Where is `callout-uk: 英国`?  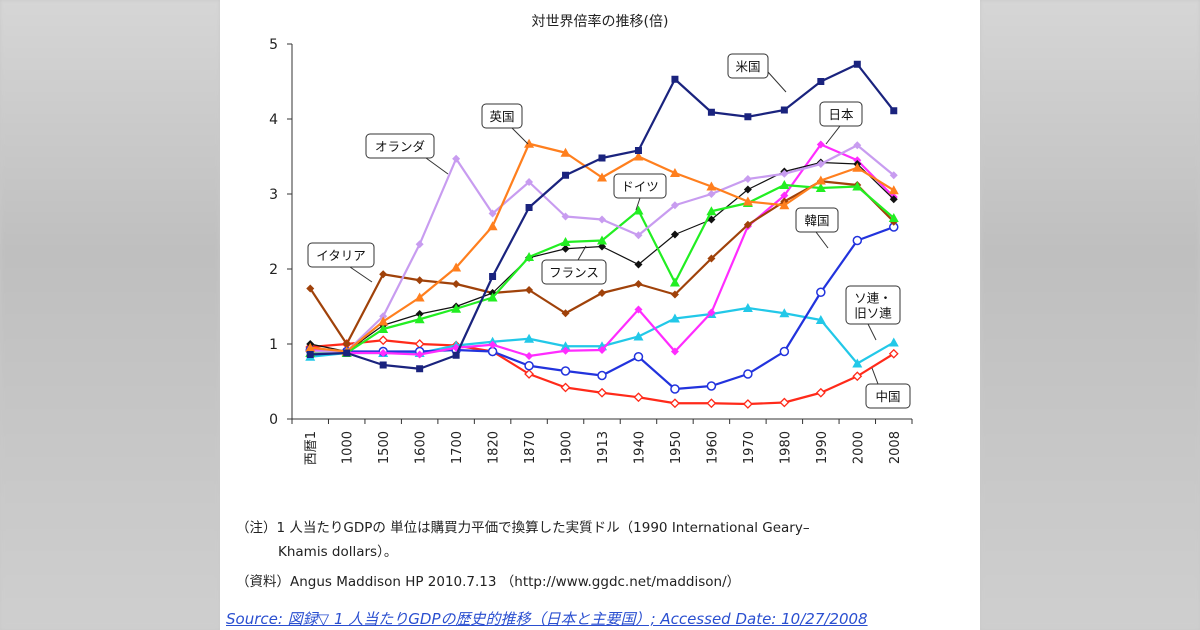
callout-uk: 英国 is located at coordinates (505, 124).